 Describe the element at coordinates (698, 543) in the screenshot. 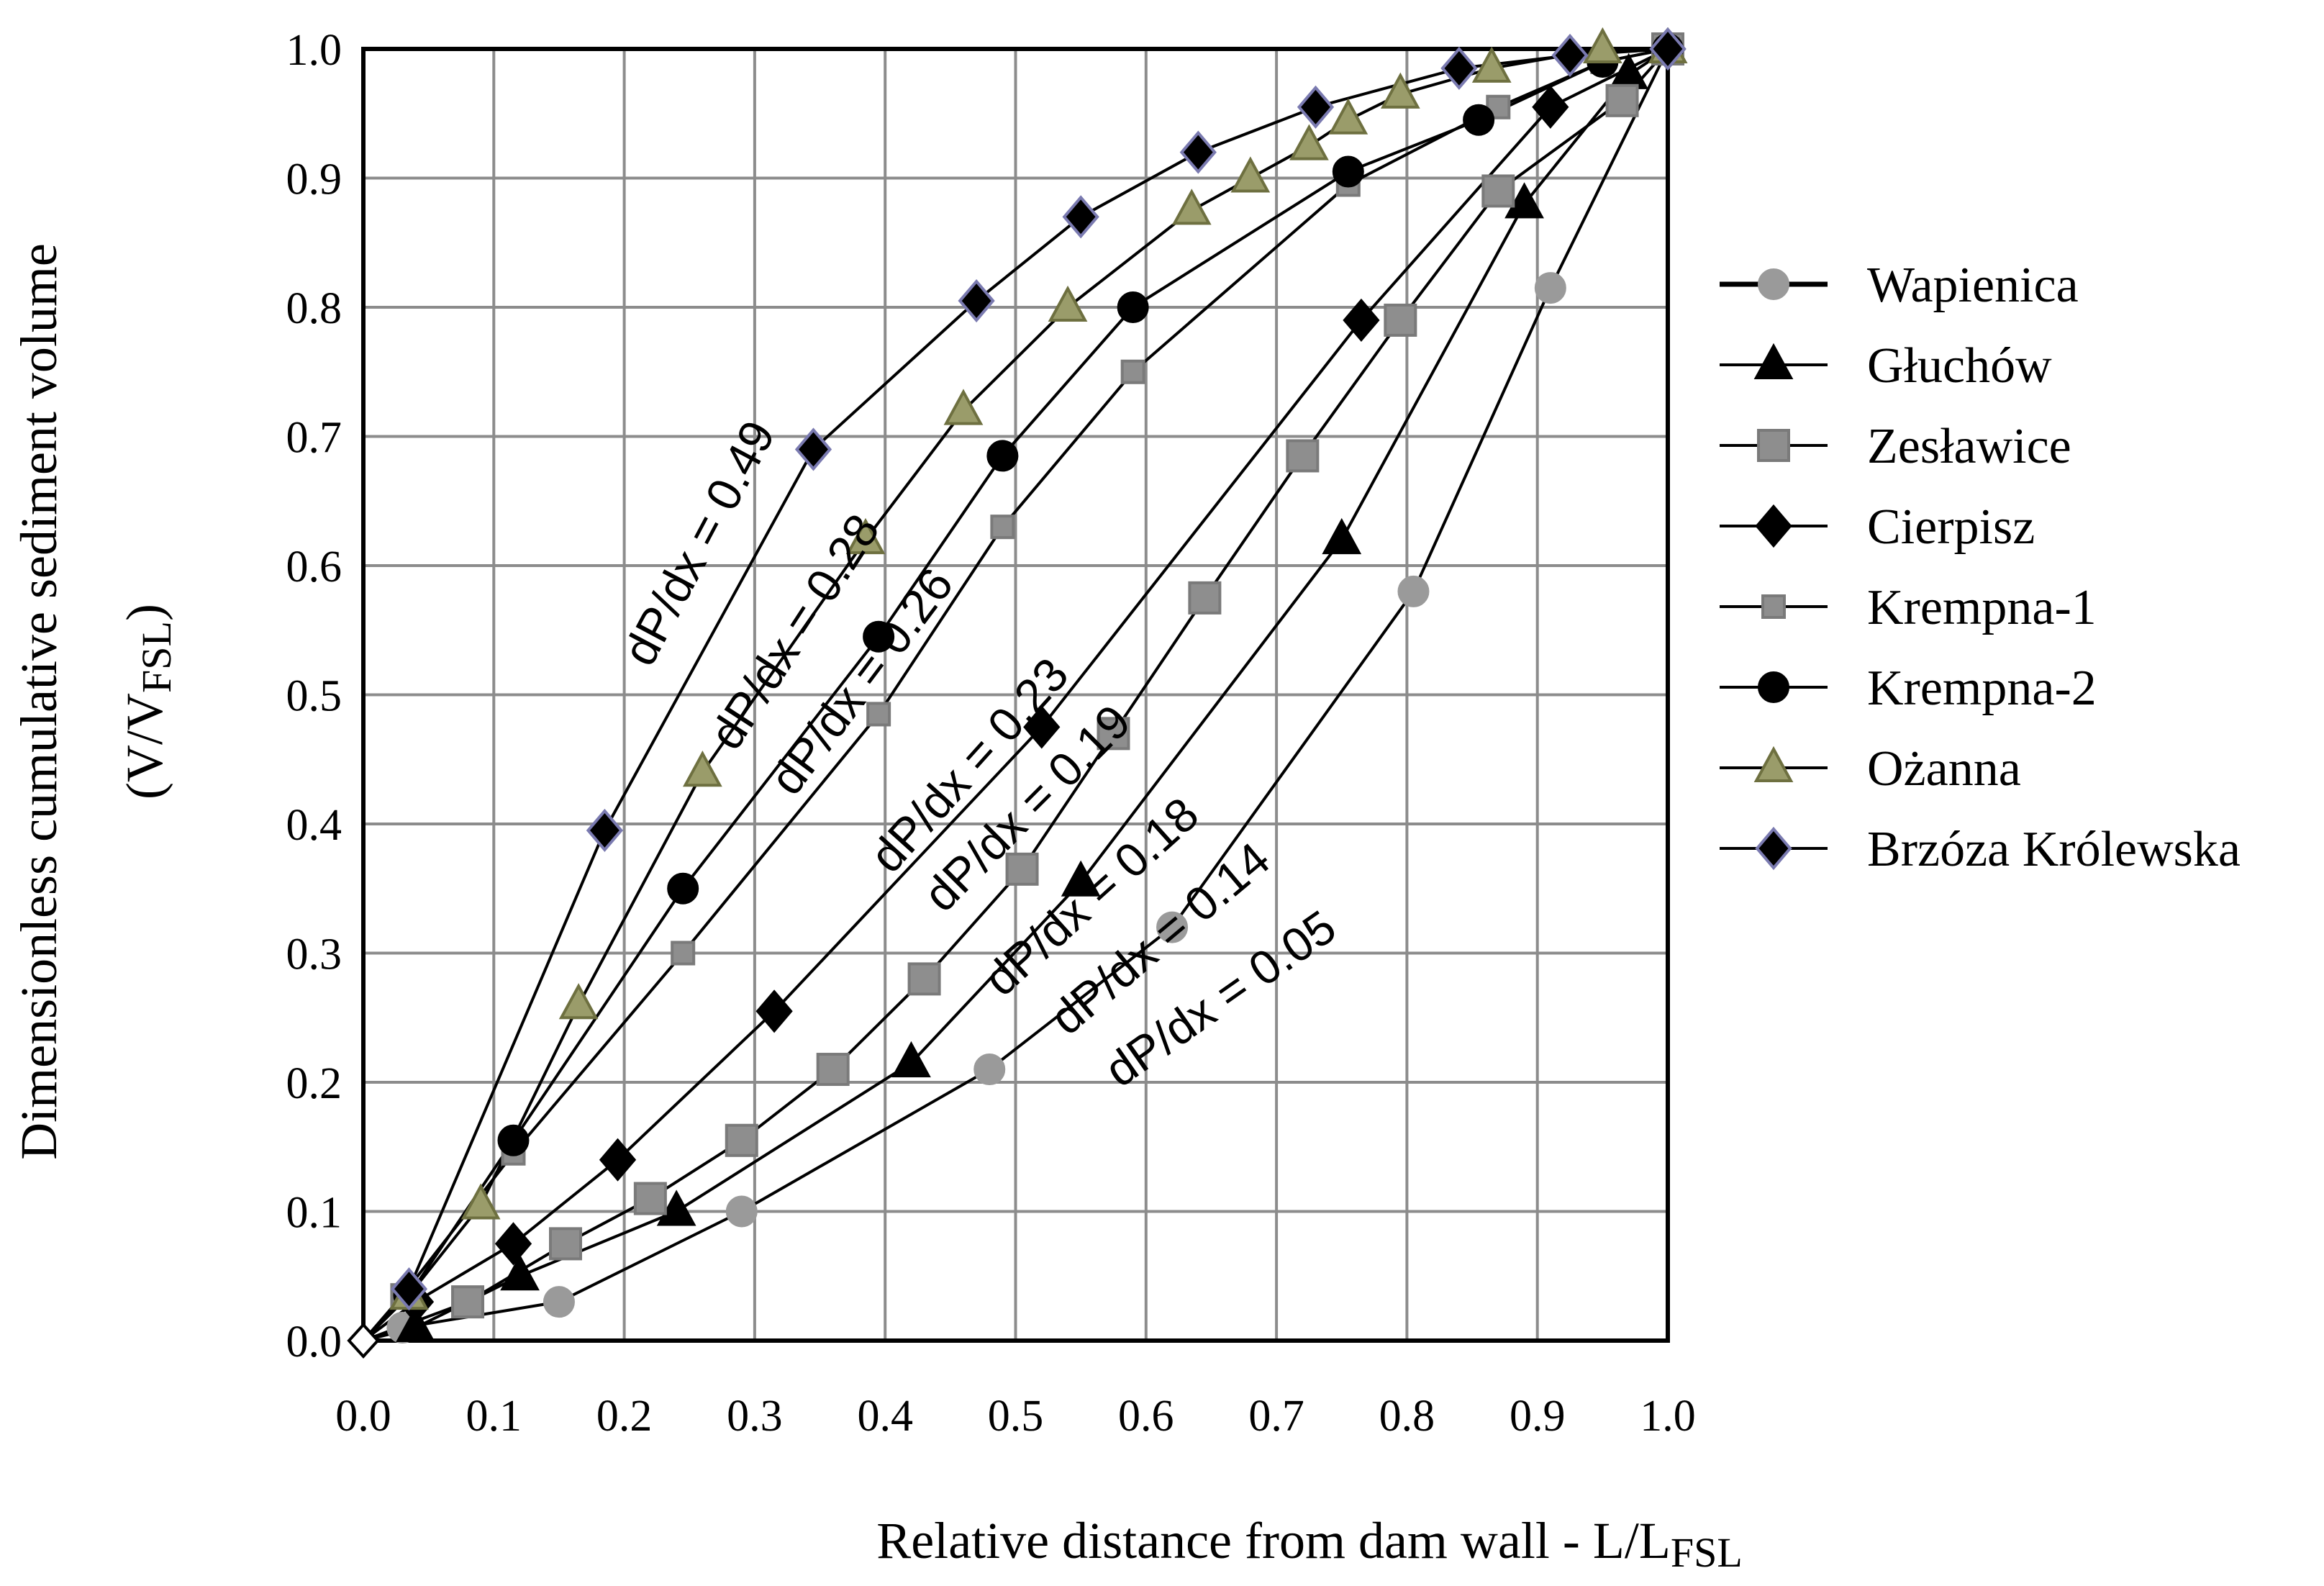

I see `slope-annotation: dP/dx = 0.49` at that location.